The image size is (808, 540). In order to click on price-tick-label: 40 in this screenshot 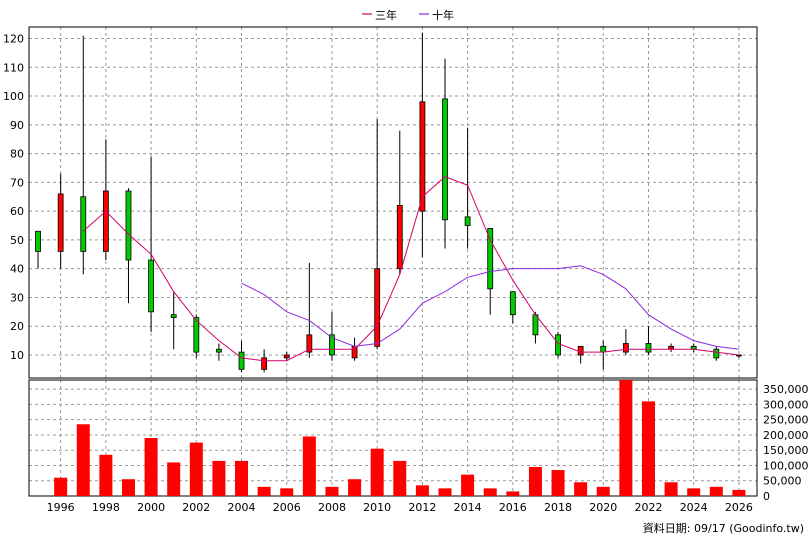, I will do `click(17, 269)`.